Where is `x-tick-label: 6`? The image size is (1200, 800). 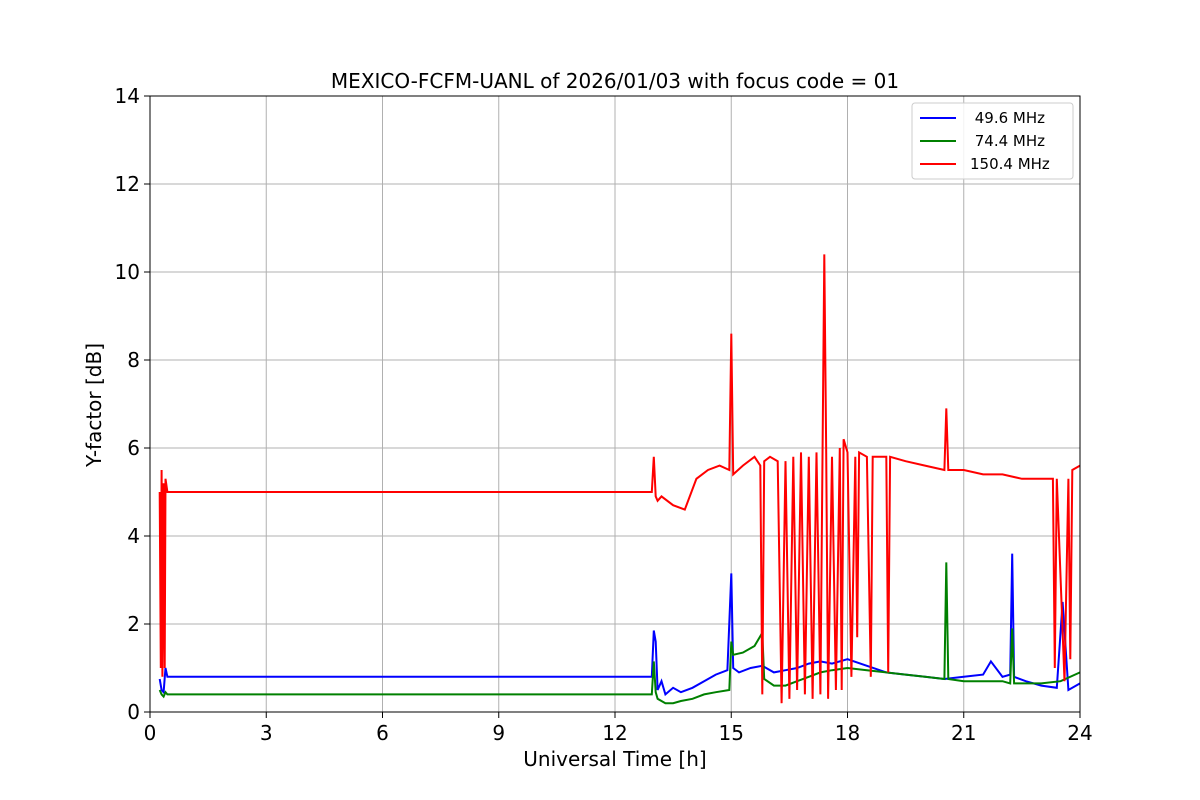
x-tick-label: 6 is located at coordinates (382, 733).